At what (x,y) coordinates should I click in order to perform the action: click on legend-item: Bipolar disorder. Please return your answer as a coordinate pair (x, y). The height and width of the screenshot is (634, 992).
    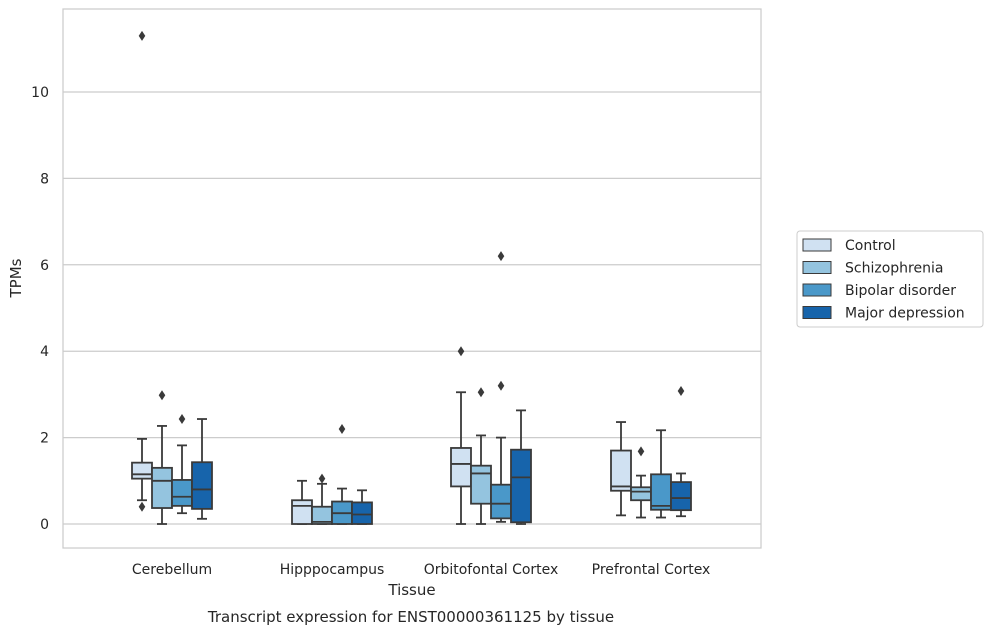
    Looking at the image, I should click on (879, 291).